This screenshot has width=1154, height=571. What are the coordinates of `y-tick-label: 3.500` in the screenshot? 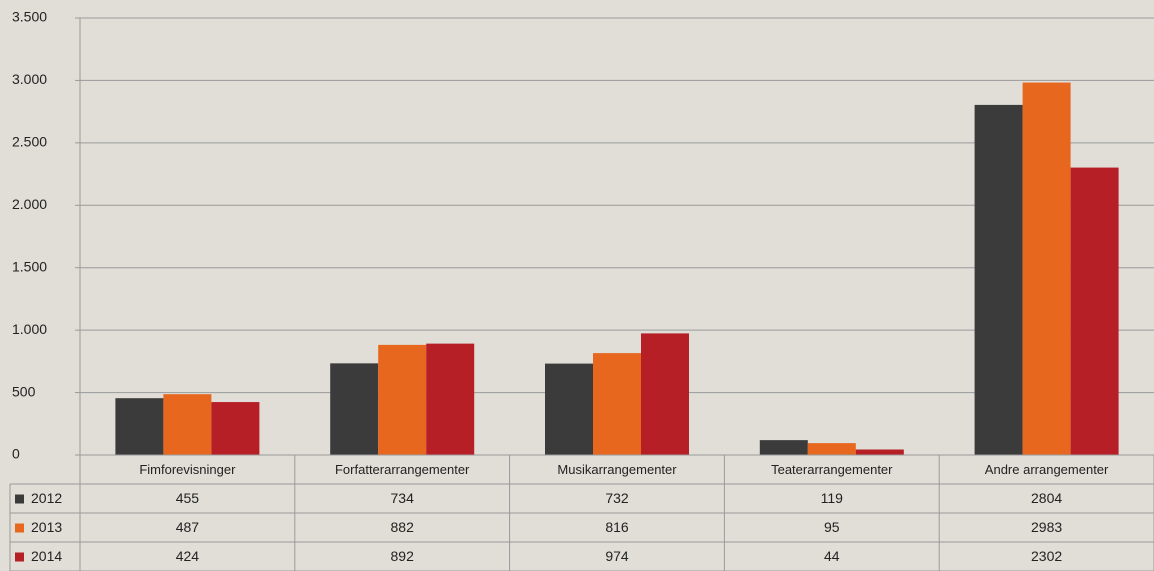 It's located at (29, 17).